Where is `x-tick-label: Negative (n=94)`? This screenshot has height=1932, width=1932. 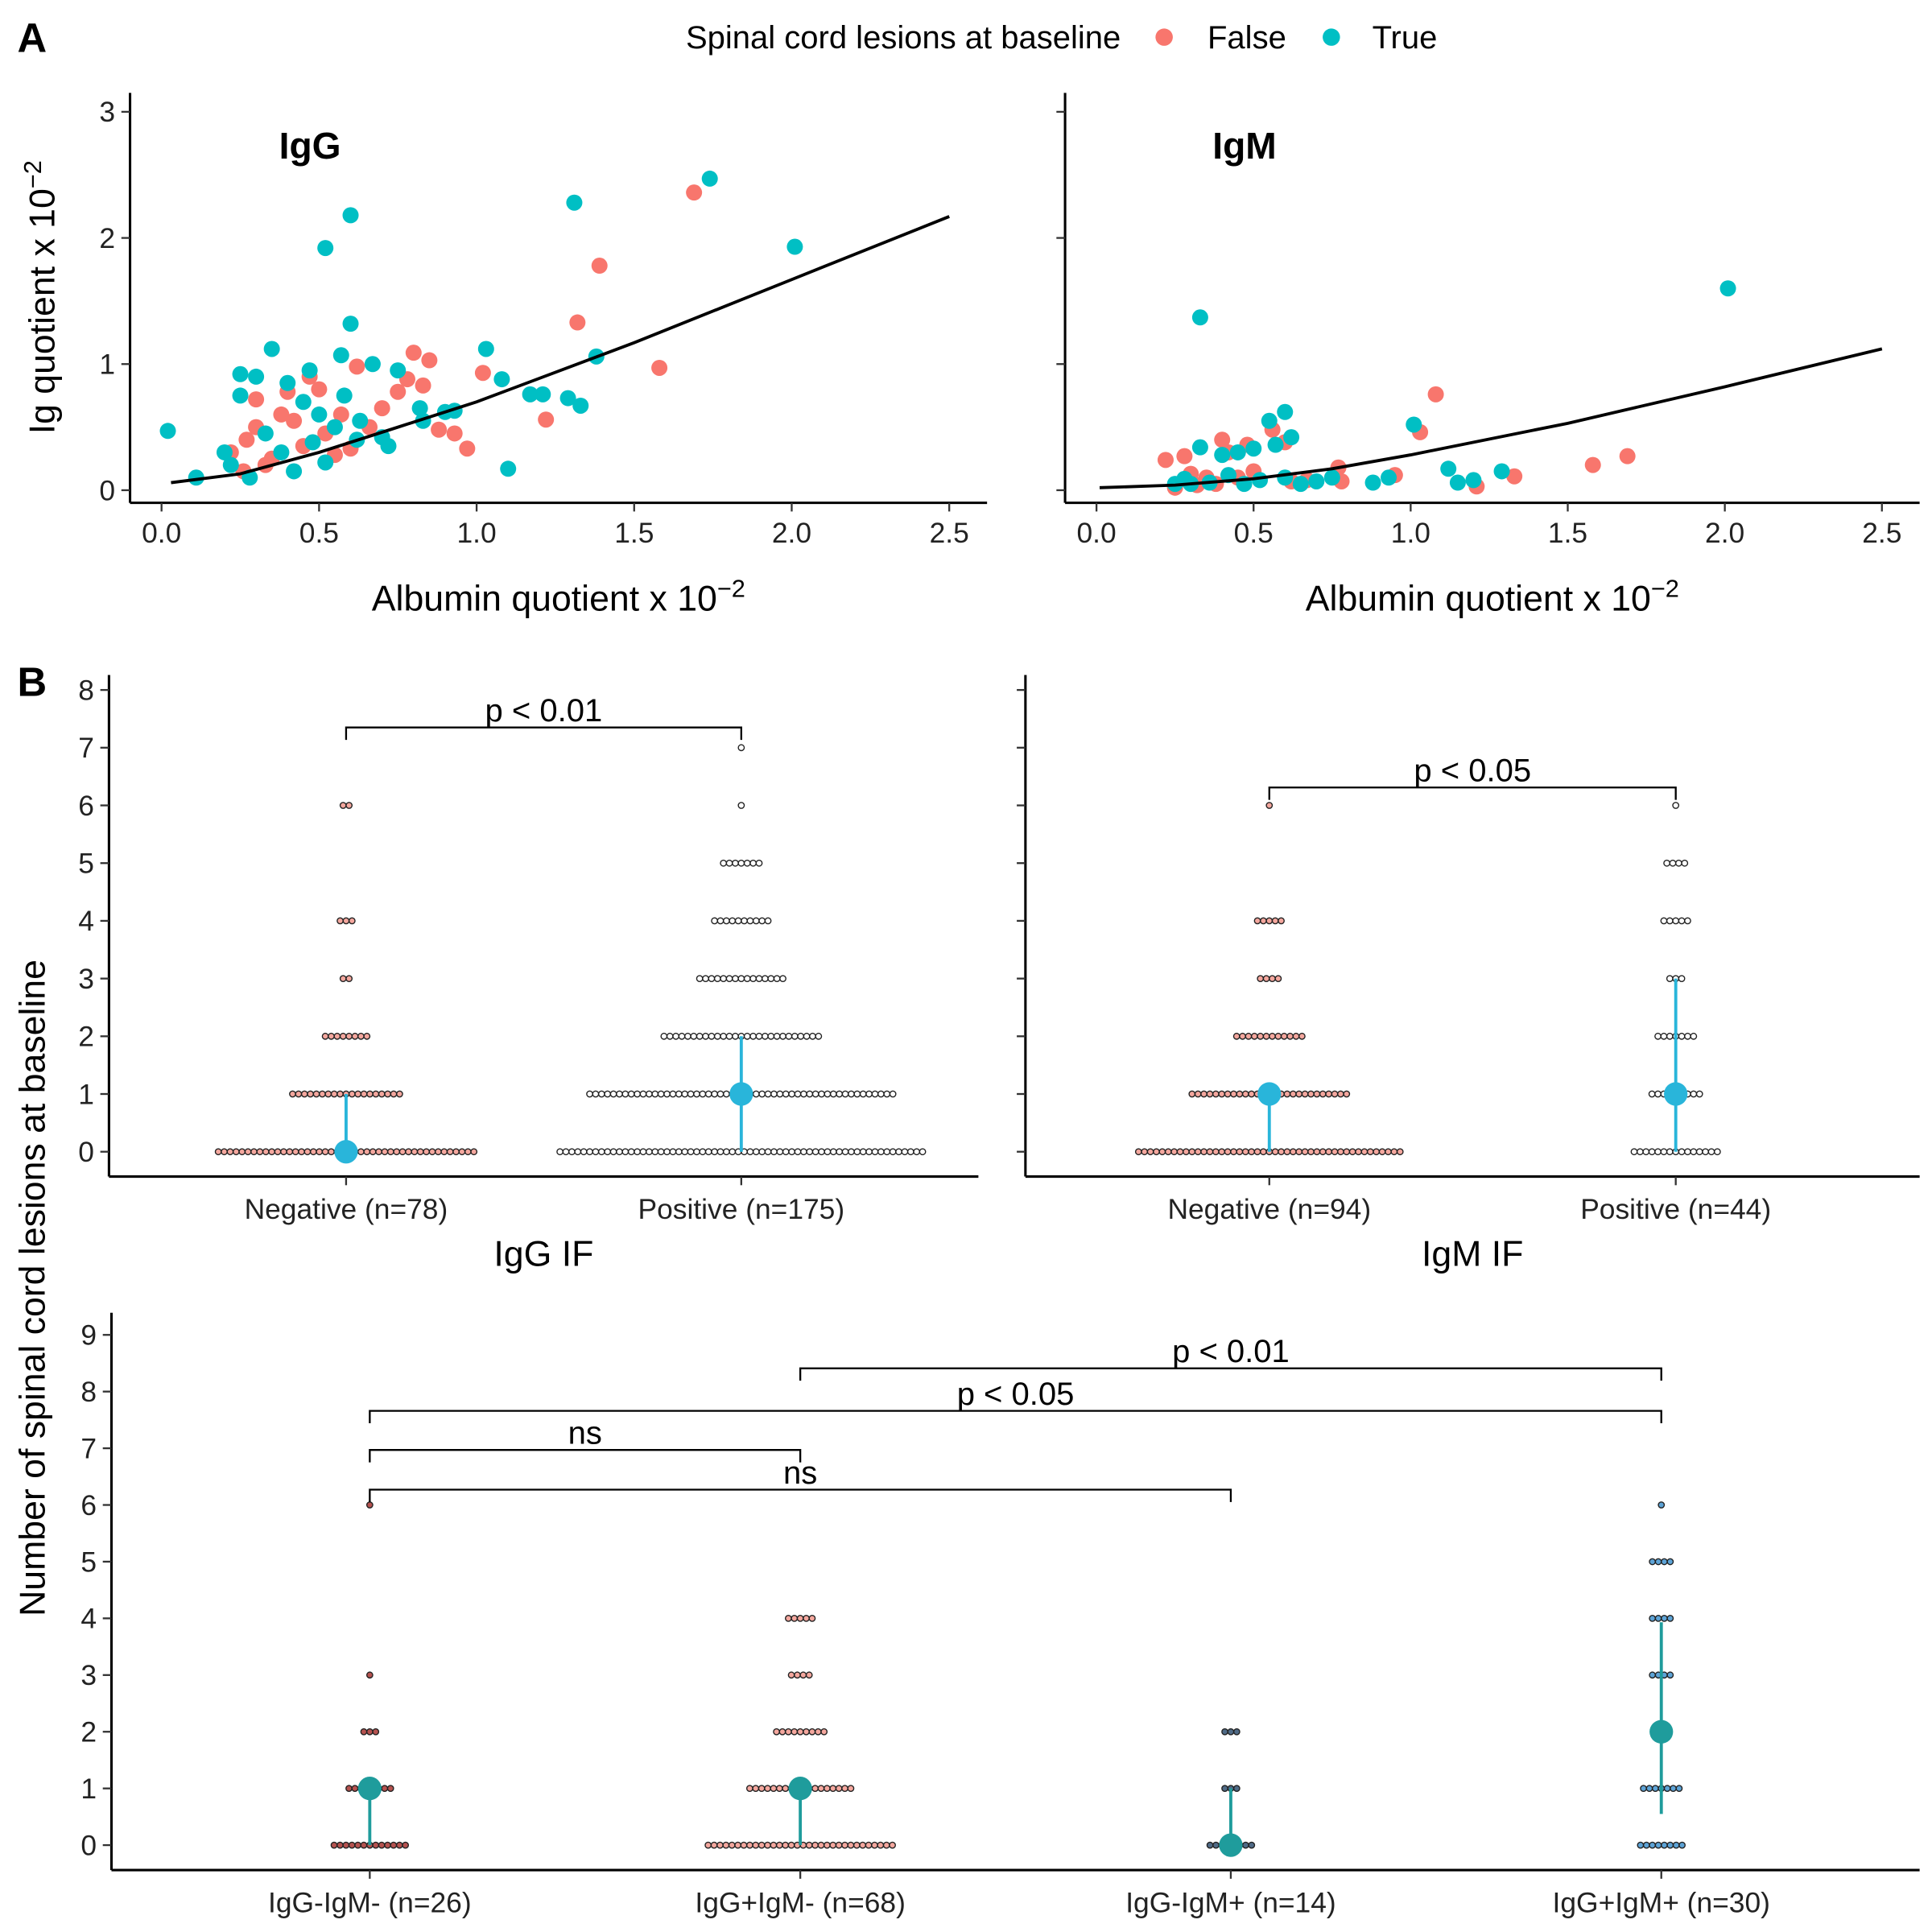
x-tick-label: Negative (n=94) is located at coordinates (1269, 1209).